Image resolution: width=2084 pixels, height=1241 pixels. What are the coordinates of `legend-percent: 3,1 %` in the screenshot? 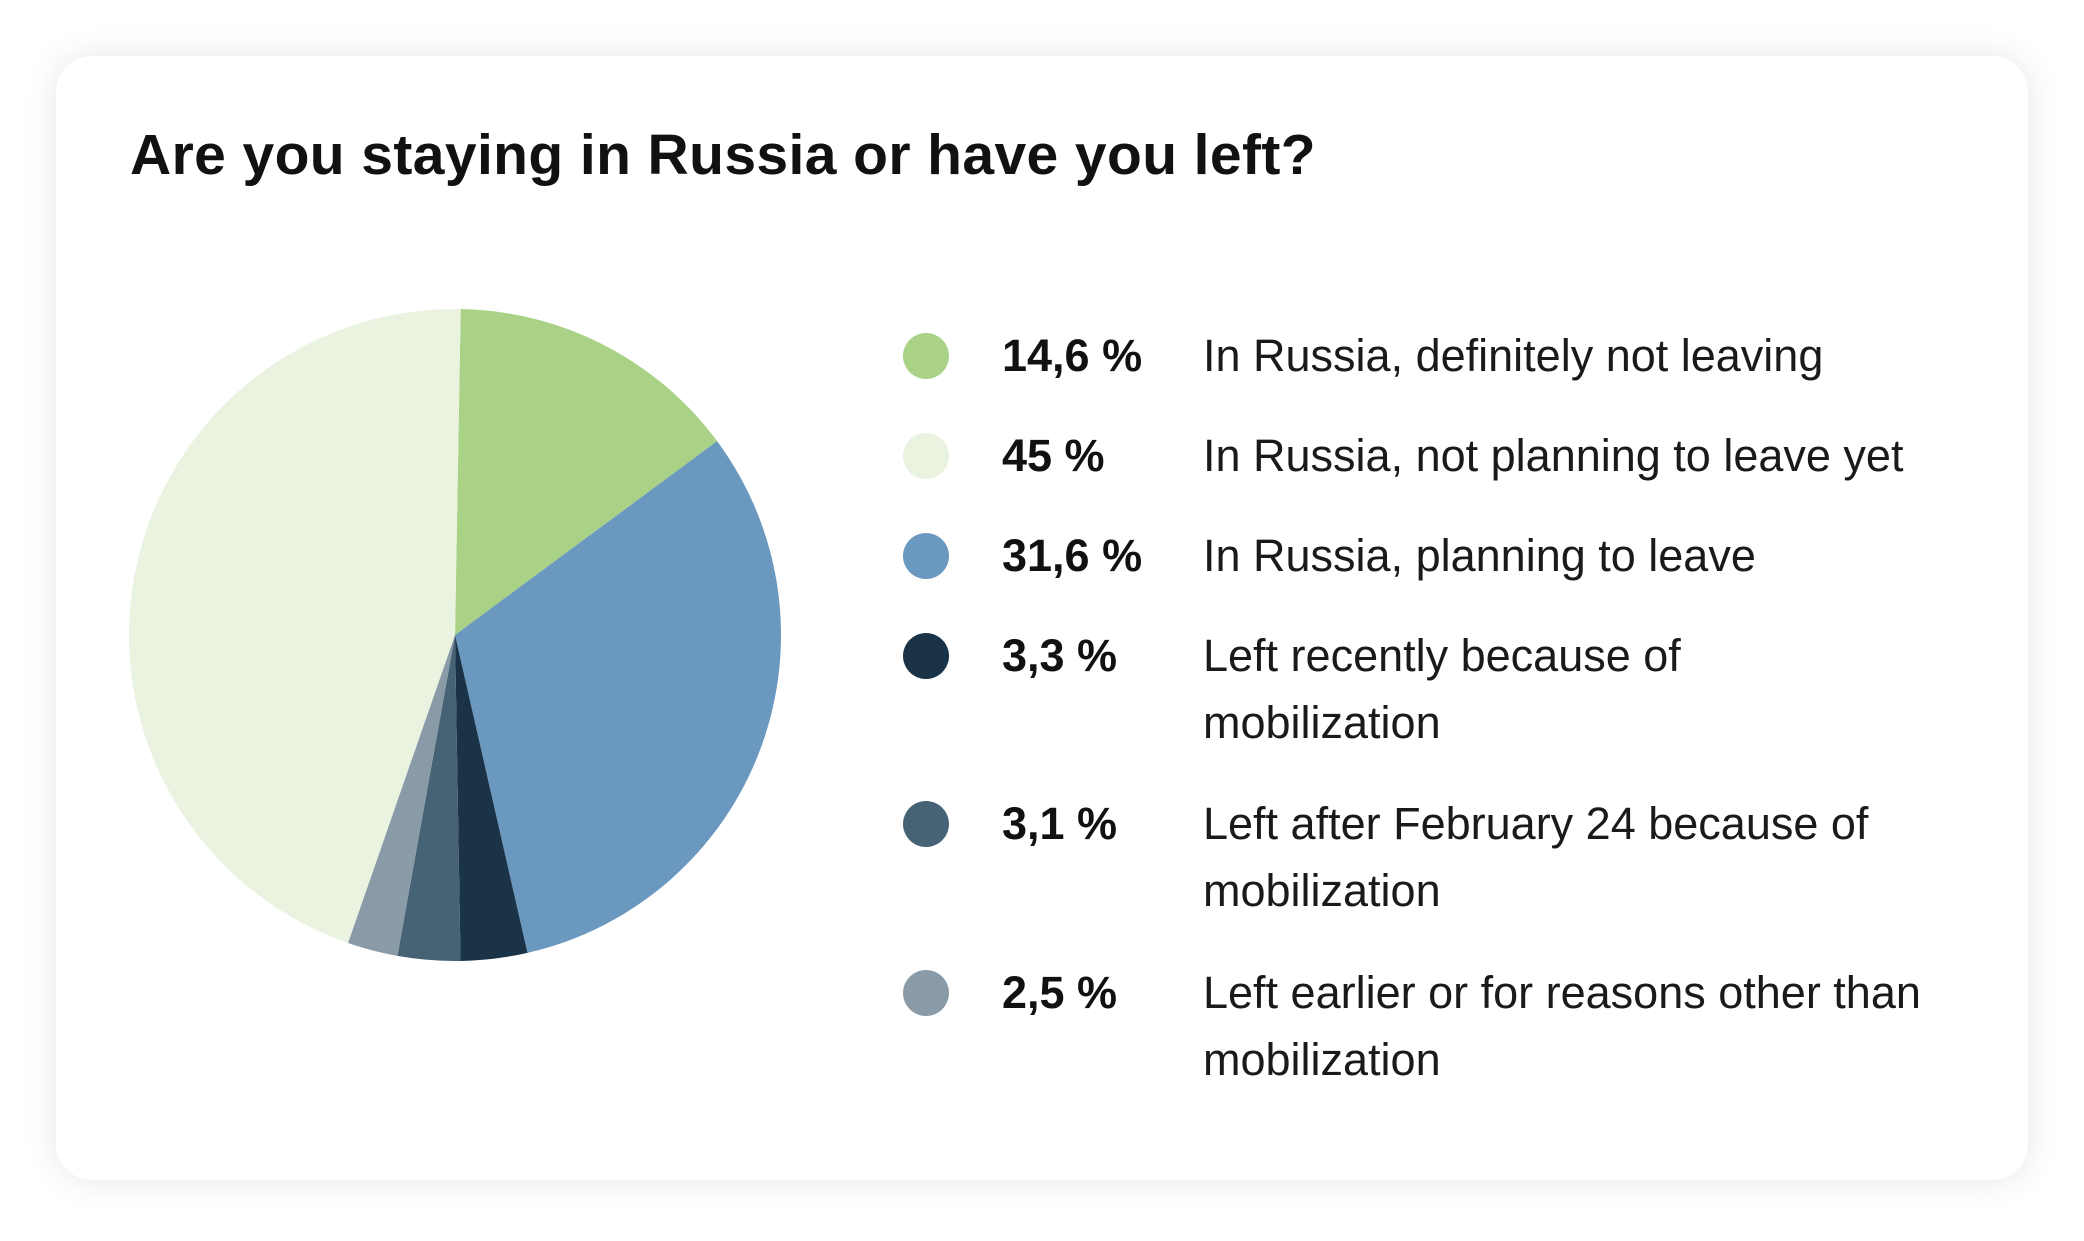 It's located at (1060, 823).